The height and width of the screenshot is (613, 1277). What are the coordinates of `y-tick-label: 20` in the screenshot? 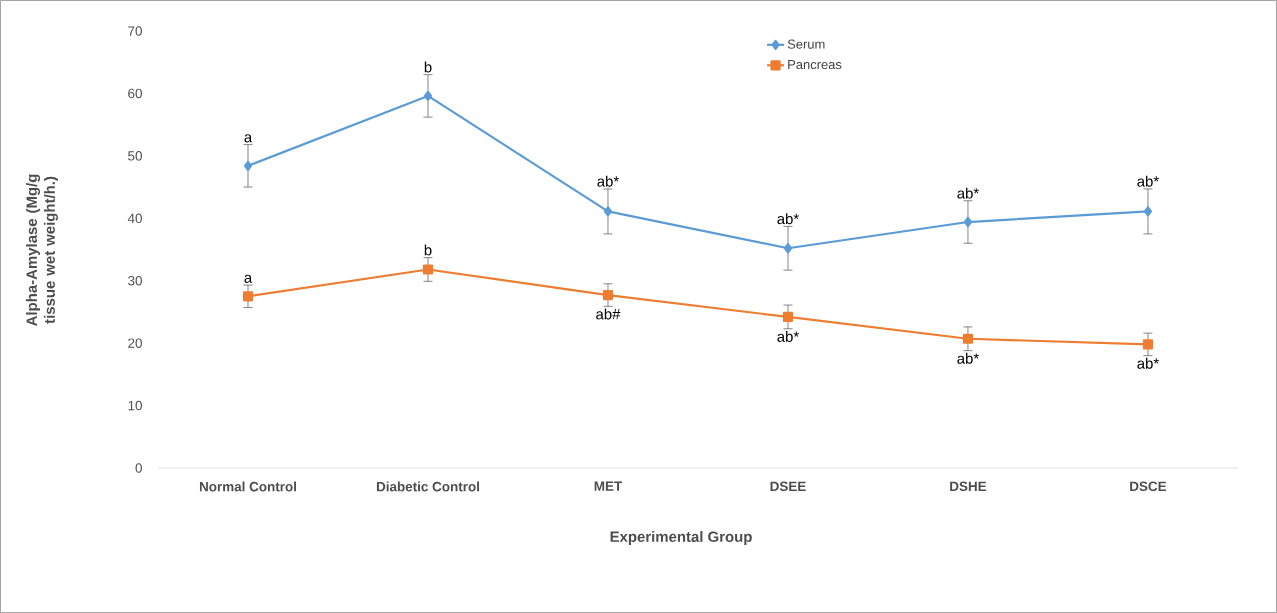 It's located at (135, 343).